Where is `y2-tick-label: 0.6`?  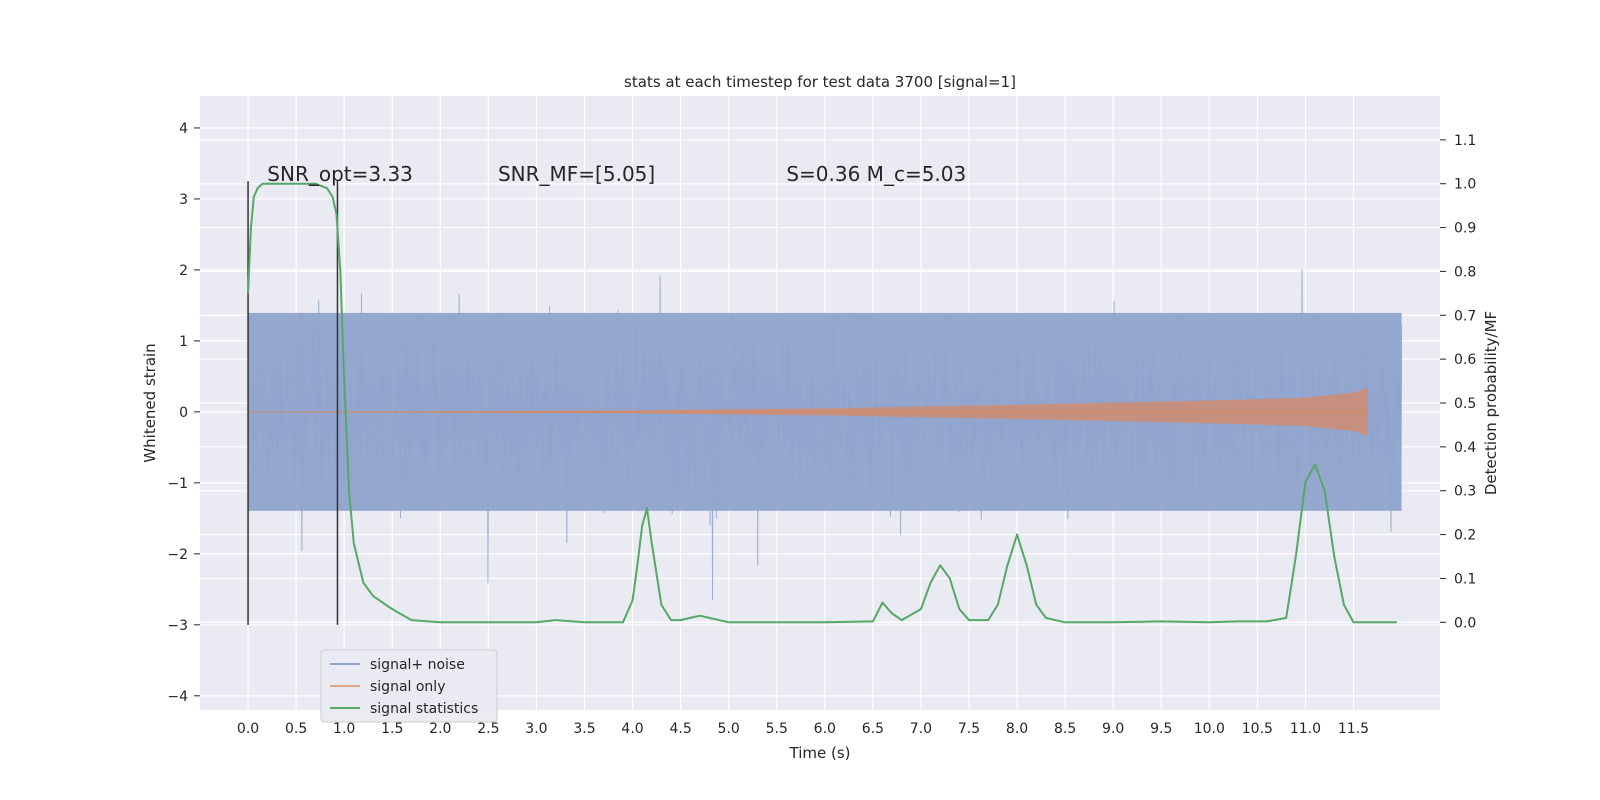
y2-tick-label: 0.6 is located at coordinates (1465, 360).